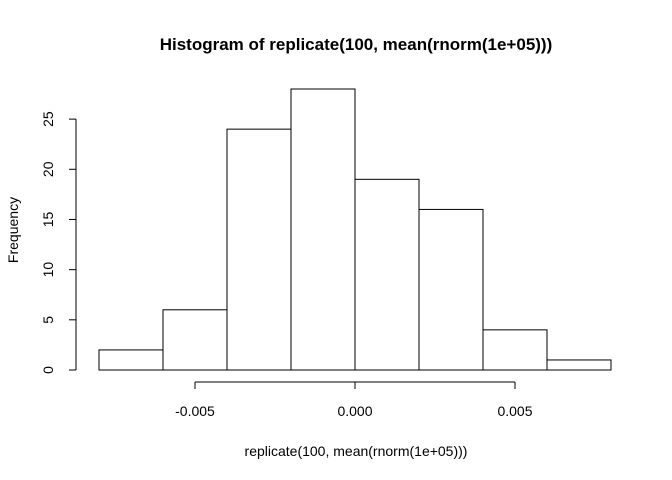 The width and height of the screenshot is (672, 480). I want to click on y-tick-label: 20, so click(48, 169).